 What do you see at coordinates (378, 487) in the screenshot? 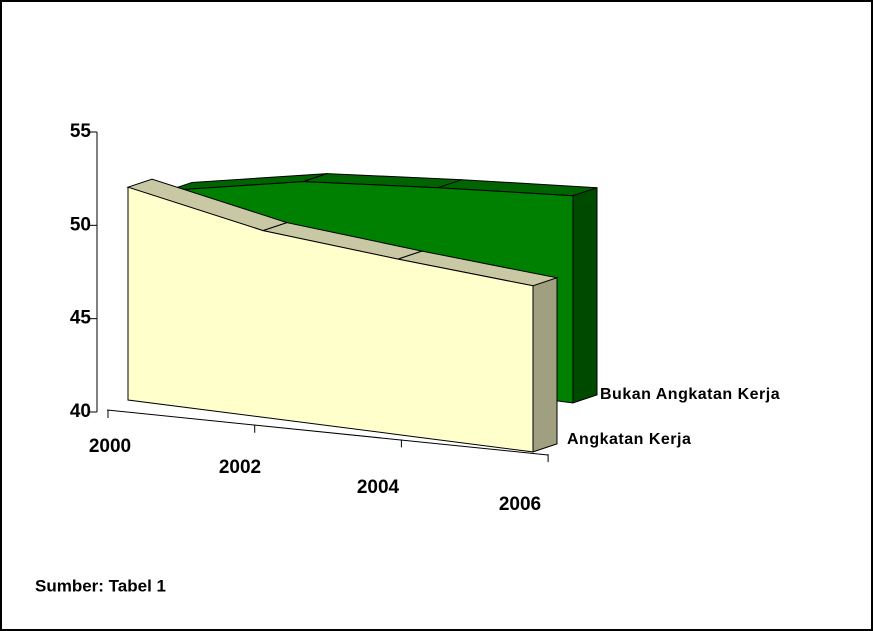
I see `x-tick-label: 2004` at bounding box center [378, 487].